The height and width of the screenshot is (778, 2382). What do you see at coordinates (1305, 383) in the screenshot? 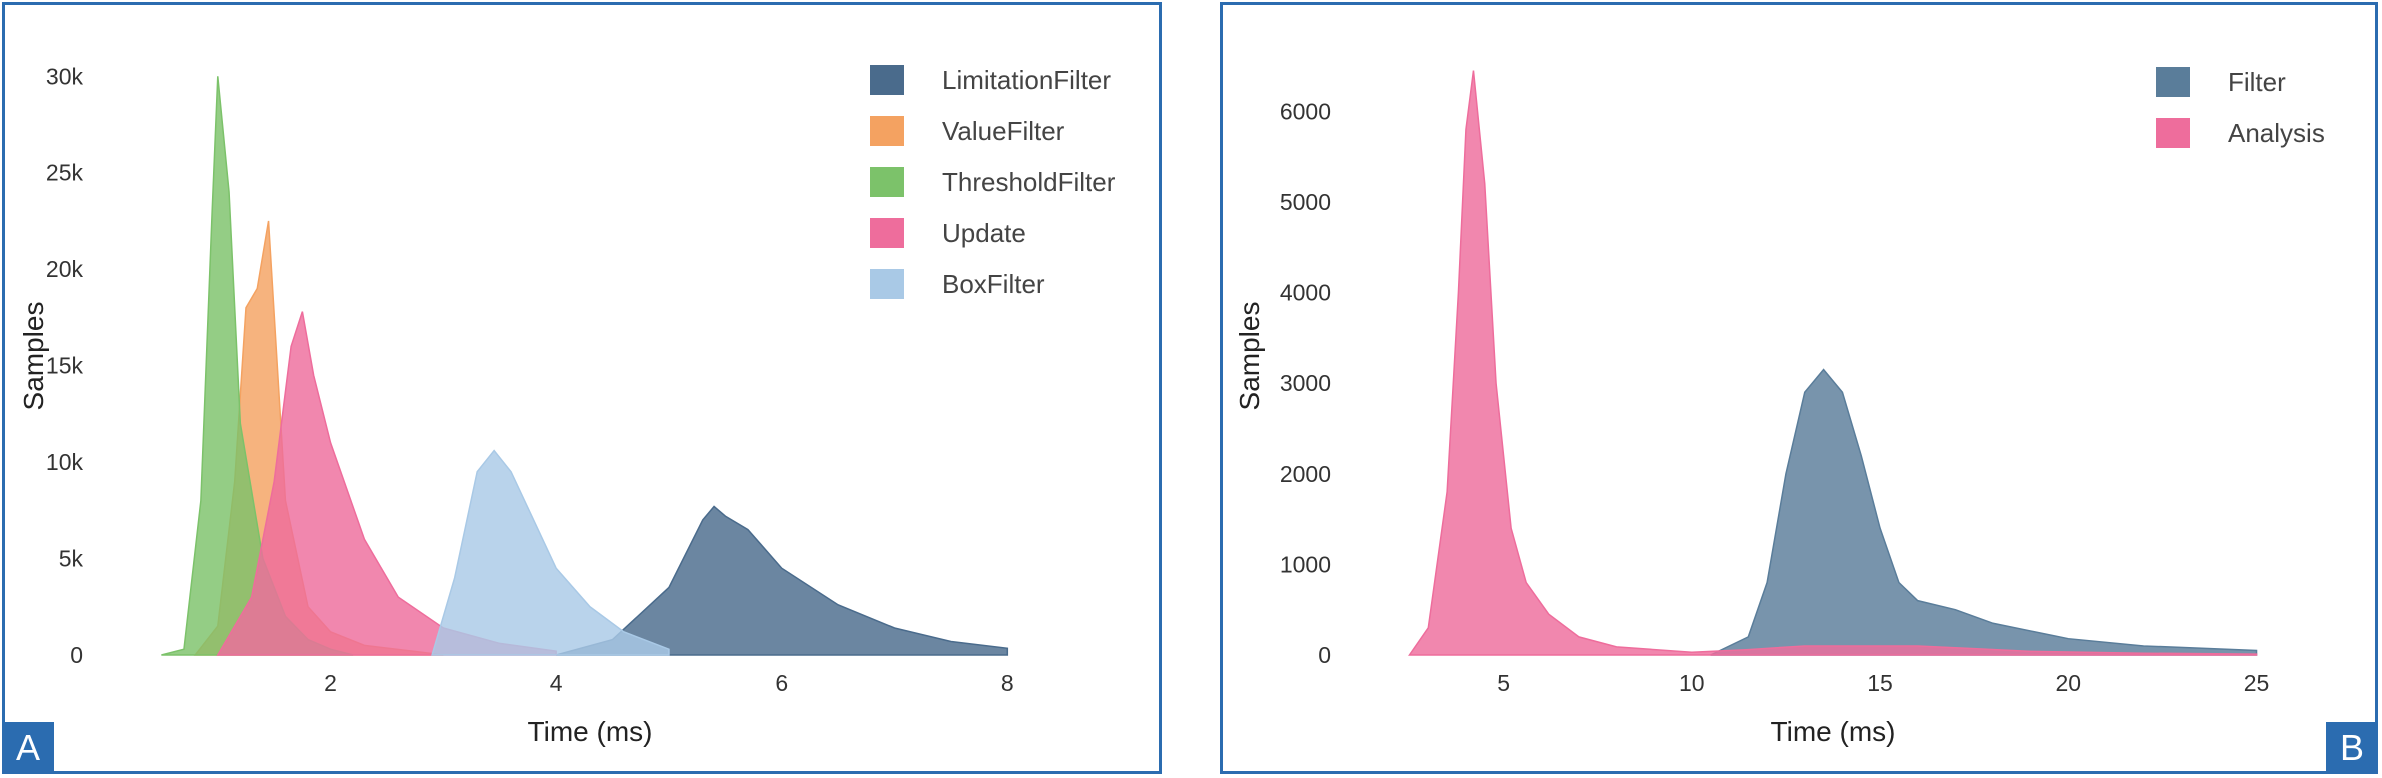
I see `y-tick-label: 3000` at bounding box center [1305, 383].